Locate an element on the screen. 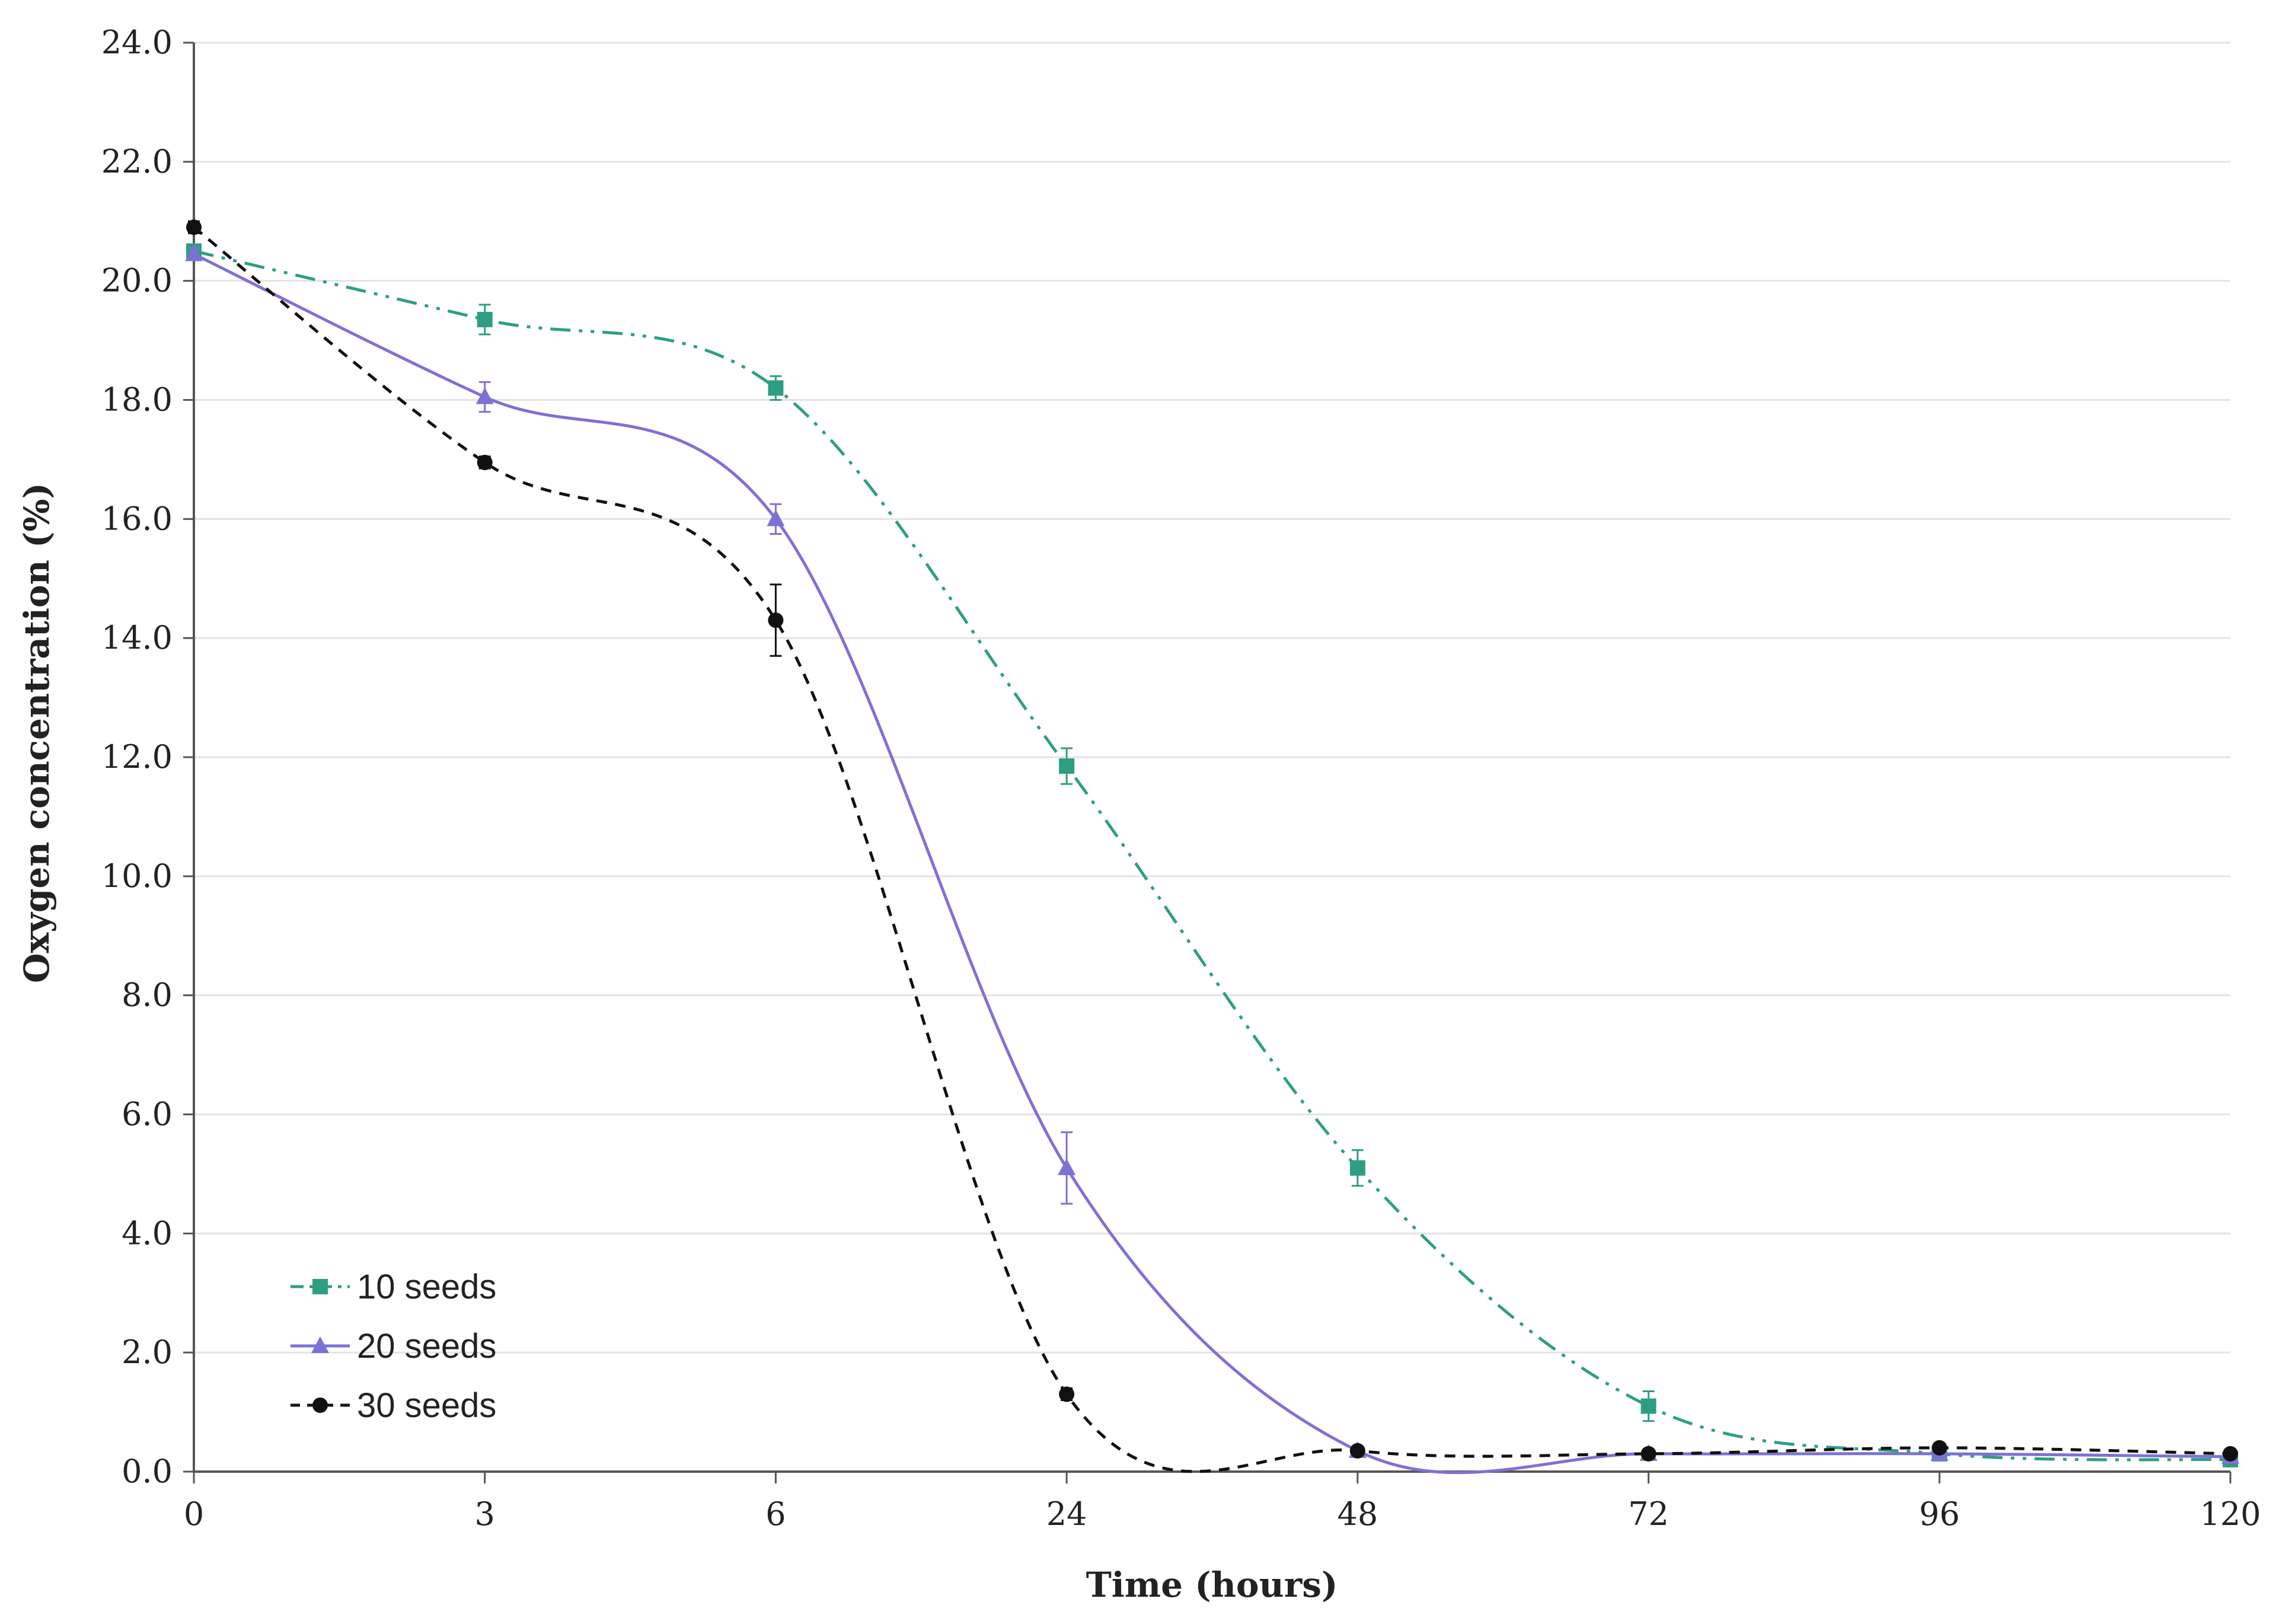  y-tick-label: 8.0 is located at coordinates (147, 996).